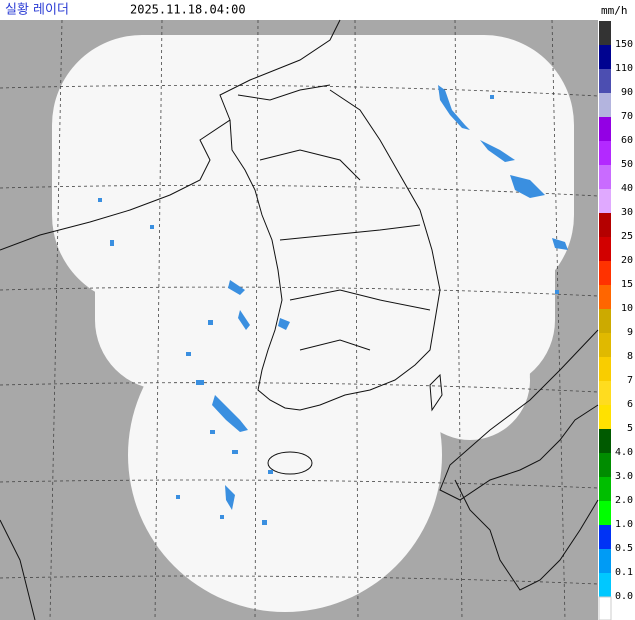 This screenshot has height=620, width=635. Describe the element at coordinates (614, 10) in the screenshot. I see `unit: mm/h` at that location.